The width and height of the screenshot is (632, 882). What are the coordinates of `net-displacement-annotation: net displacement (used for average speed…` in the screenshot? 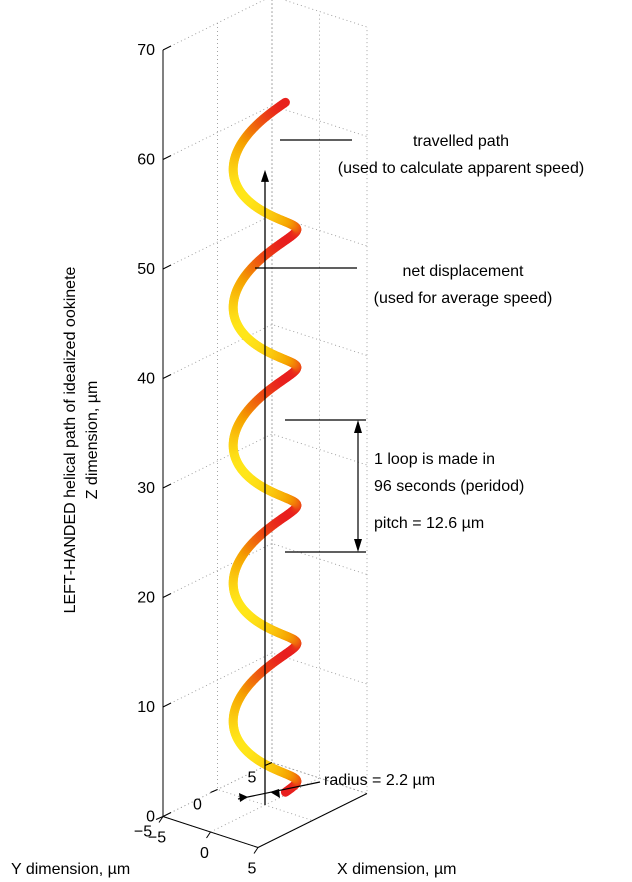 It's located at (403, 285).